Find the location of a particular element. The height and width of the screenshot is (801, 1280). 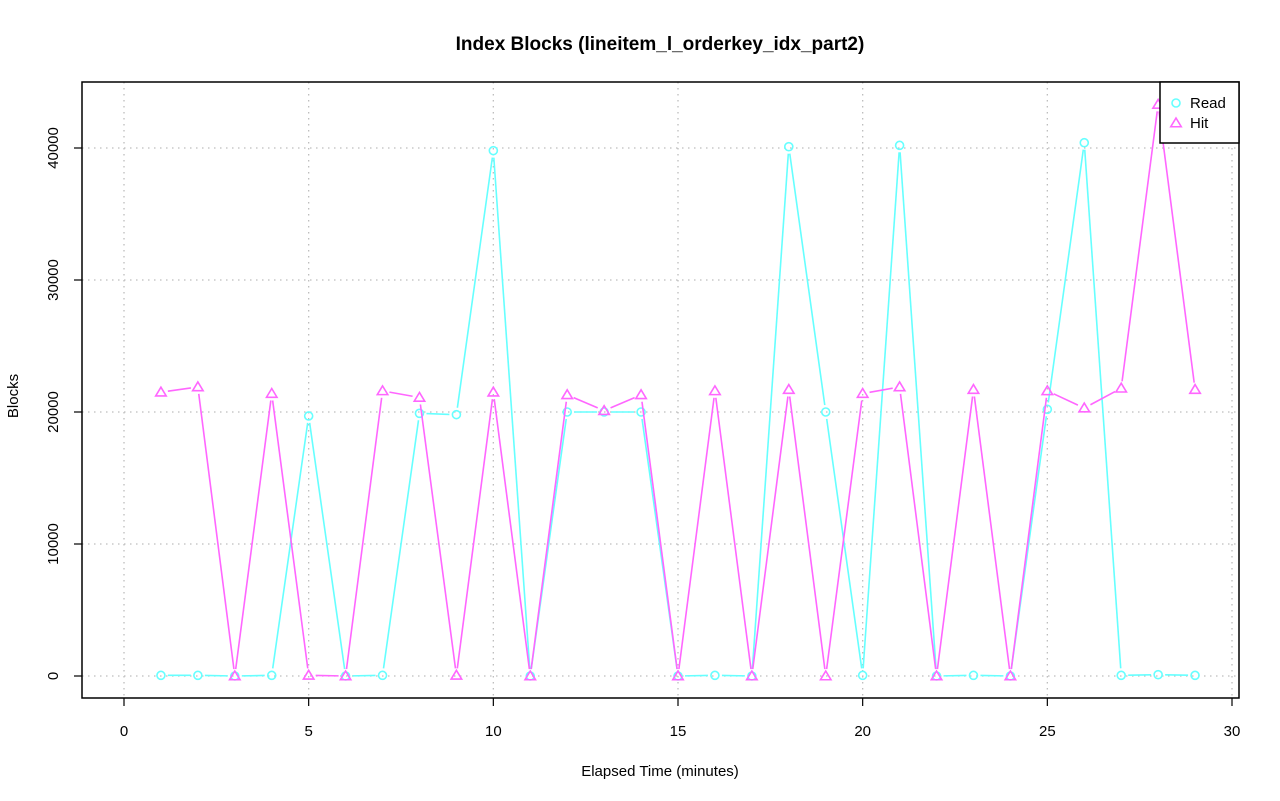

legend: Read Hit is located at coordinates (1199, 112).